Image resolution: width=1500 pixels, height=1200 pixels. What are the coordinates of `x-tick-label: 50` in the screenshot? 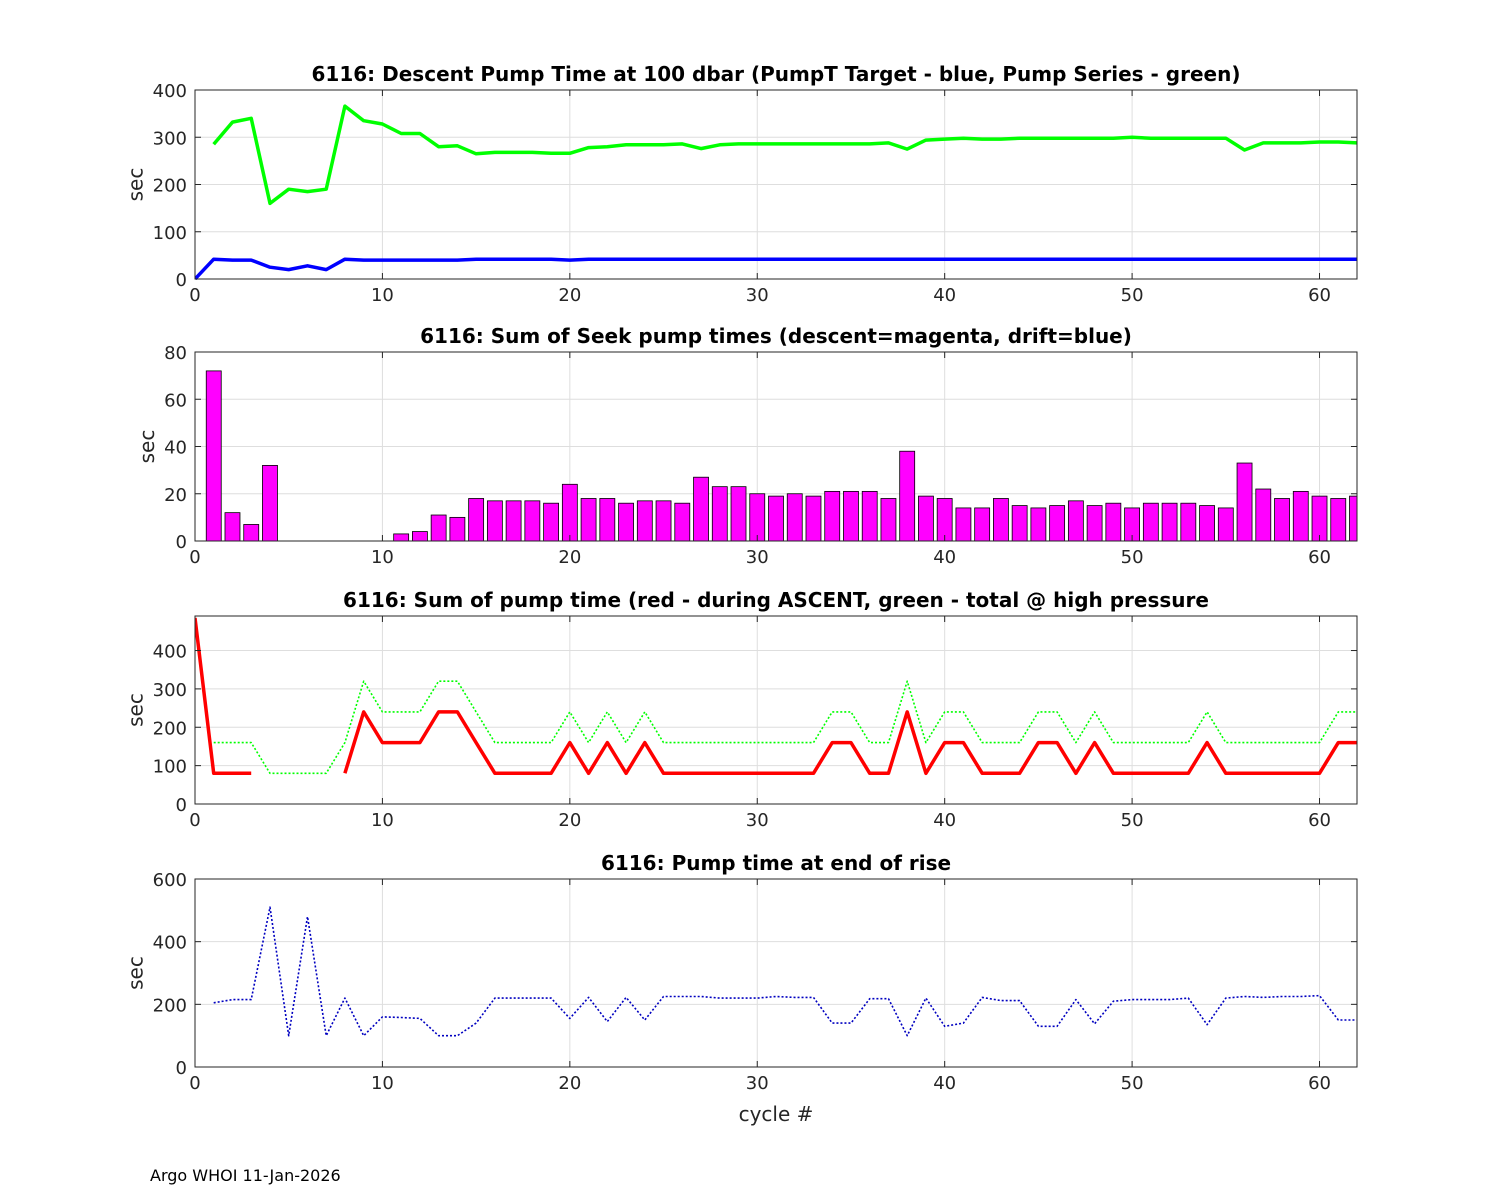 It's located at (1132, 557).